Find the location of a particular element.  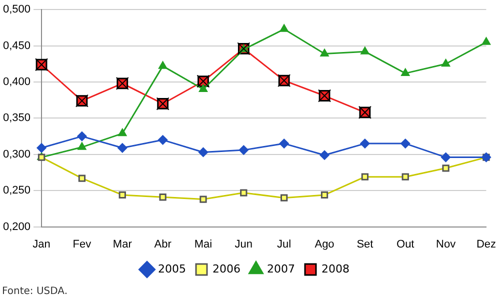

x-tick-label: Abr is located at coordinates (163, 244).